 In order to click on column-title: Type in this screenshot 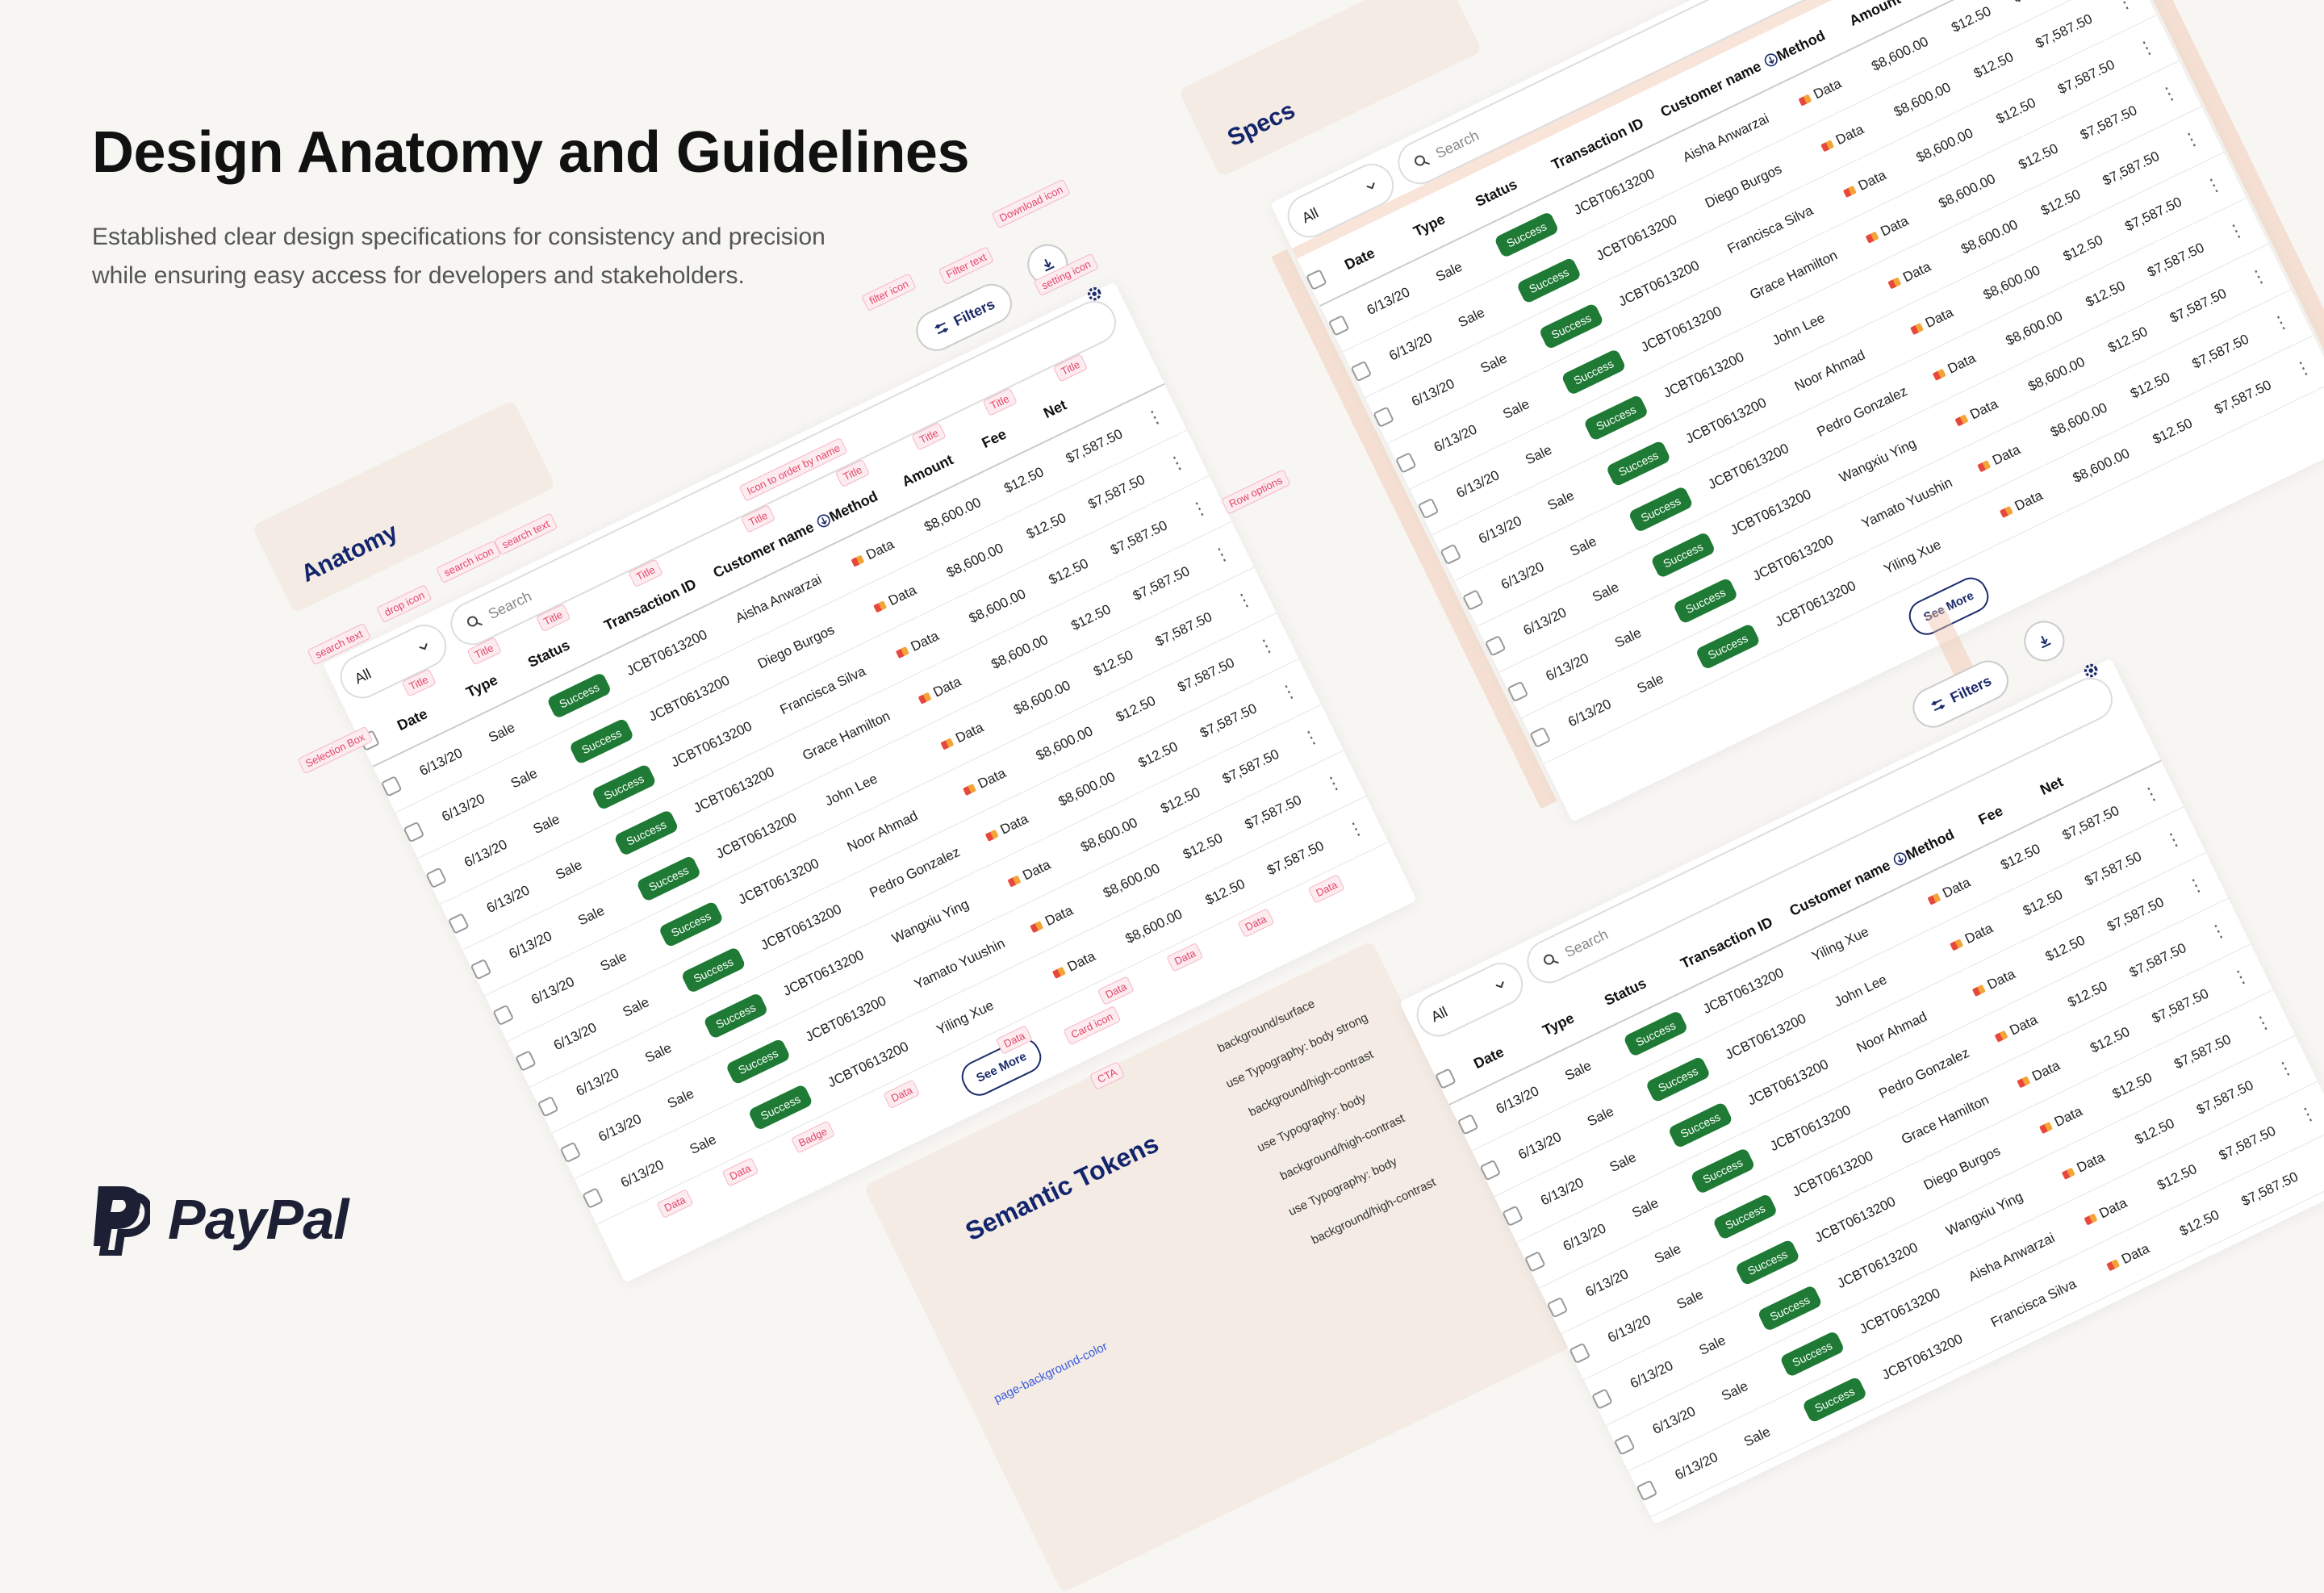, I will do `click(1429, 225)`.